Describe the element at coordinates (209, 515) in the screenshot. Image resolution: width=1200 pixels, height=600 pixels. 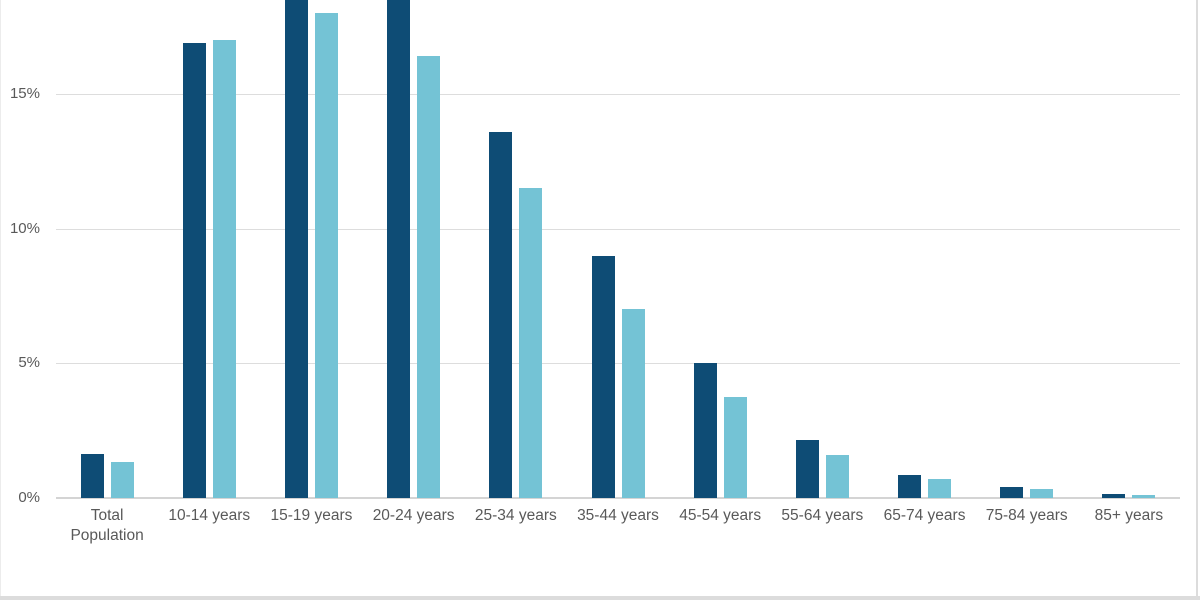
I see `x-axis-label: 10-14 years` at that location.